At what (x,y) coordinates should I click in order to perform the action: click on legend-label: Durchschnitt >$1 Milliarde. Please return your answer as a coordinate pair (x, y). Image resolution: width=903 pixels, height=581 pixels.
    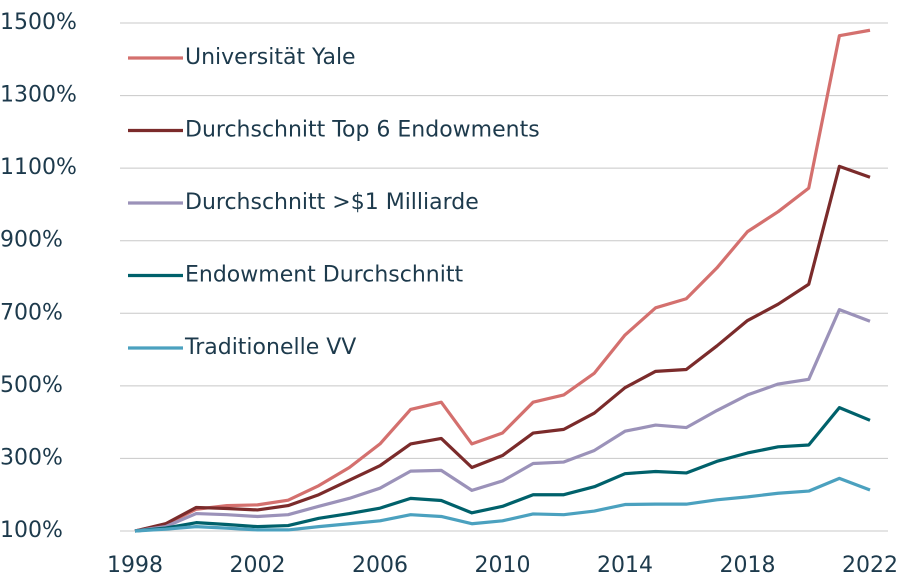
    Looking at the image, I should click on (332, 202).